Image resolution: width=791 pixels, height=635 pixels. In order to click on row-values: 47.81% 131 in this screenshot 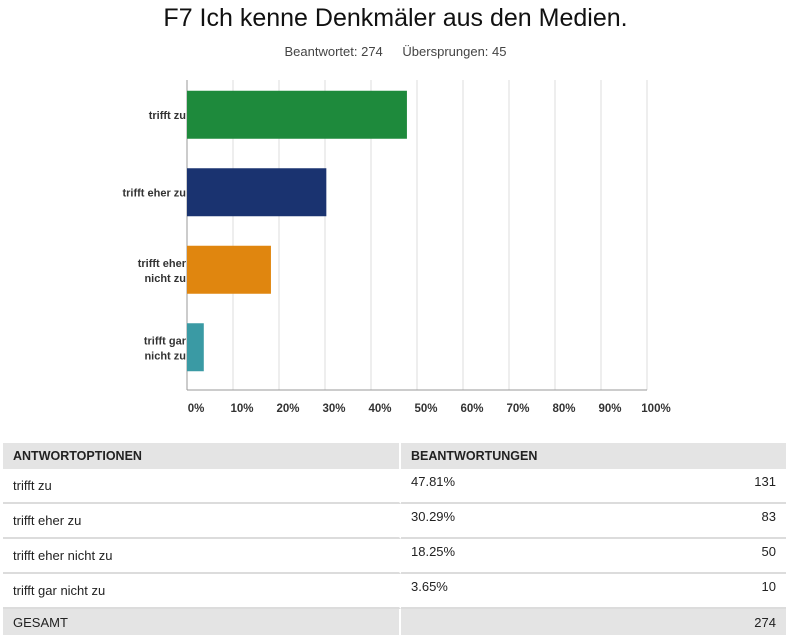, I will do `click(593, 486)`.